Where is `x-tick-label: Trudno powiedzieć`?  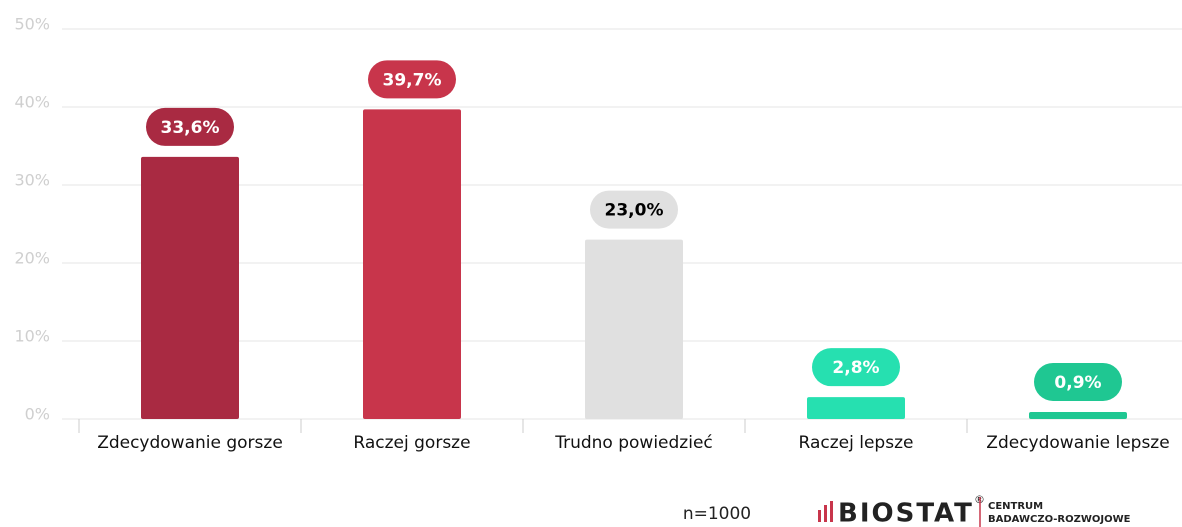
x-tick-label: Trudno powiedzieć is located at coordinates (633, 443).